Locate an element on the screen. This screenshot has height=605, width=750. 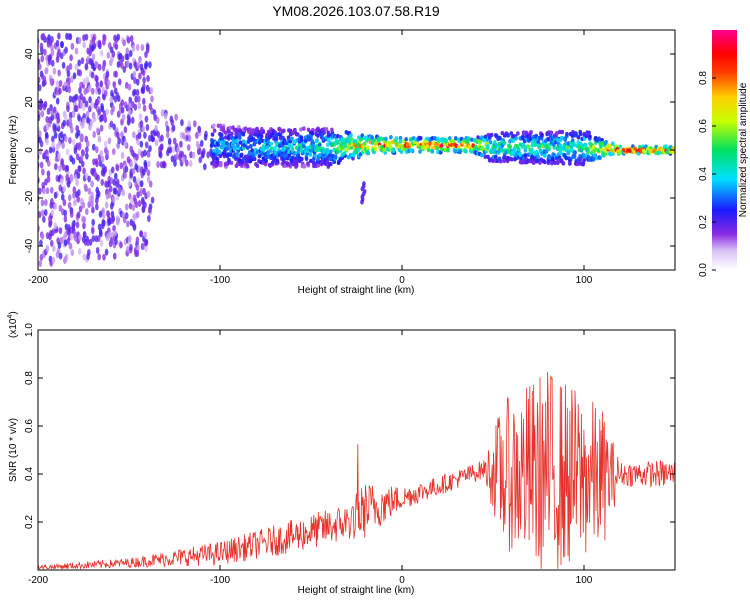
x-tick-label: 100 is located at coordinates (584, 280).